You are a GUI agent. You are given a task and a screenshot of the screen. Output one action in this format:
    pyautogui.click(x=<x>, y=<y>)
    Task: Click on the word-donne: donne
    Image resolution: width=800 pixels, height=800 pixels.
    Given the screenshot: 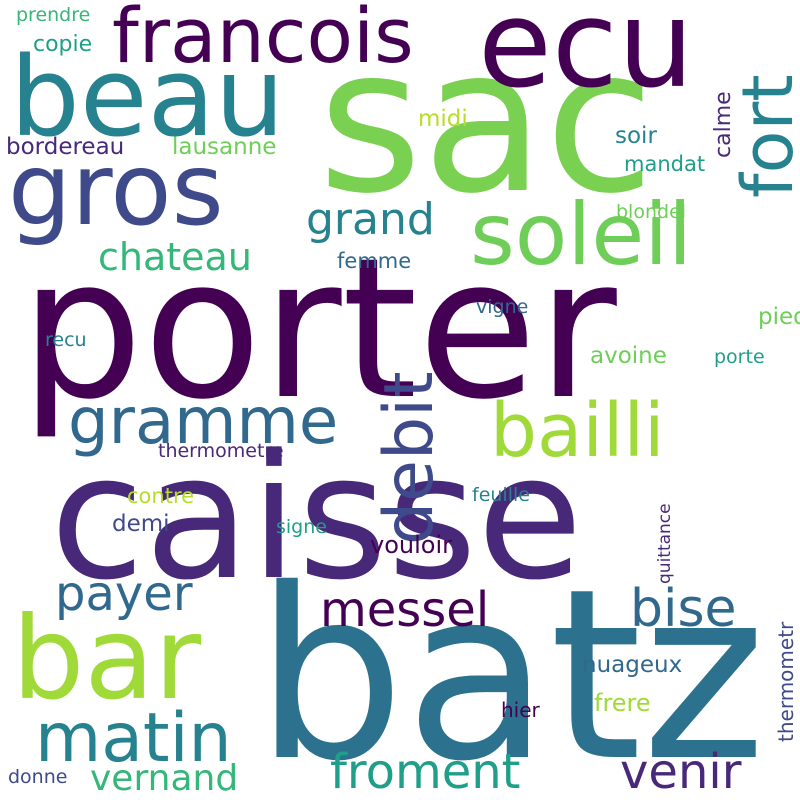 What is the action you would take?
    pyautogui.click(x=38, y=777)
    